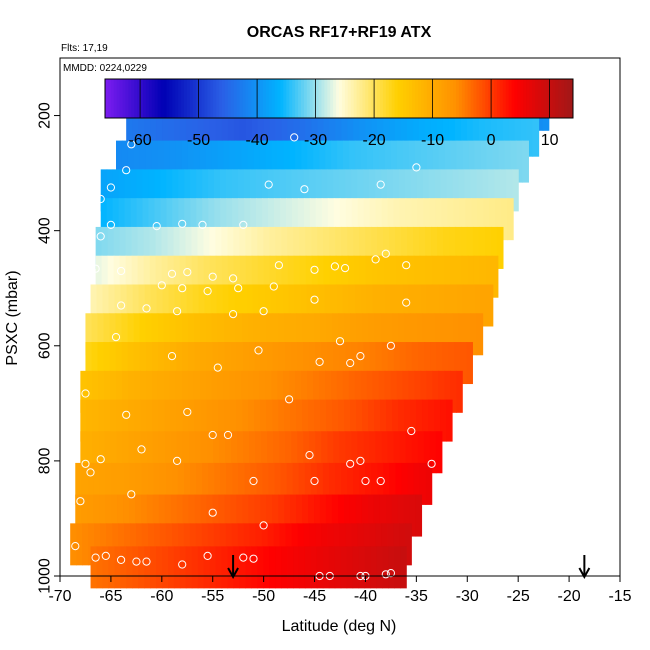 This screenshot has width=650, height=650. I want to click on x-tick-label: -70, so click(59, 596).